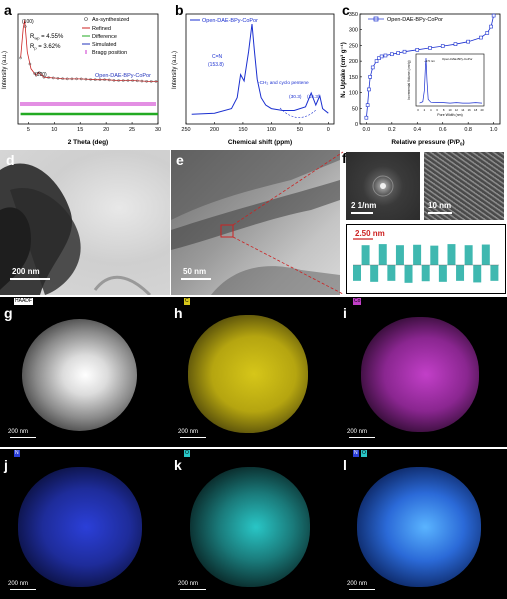 The height and width of the screenshot is (599, 507). Describe the element at coordinates (370, 233) in the screenshot. I see `period-label: 2.50 nm` at that location.